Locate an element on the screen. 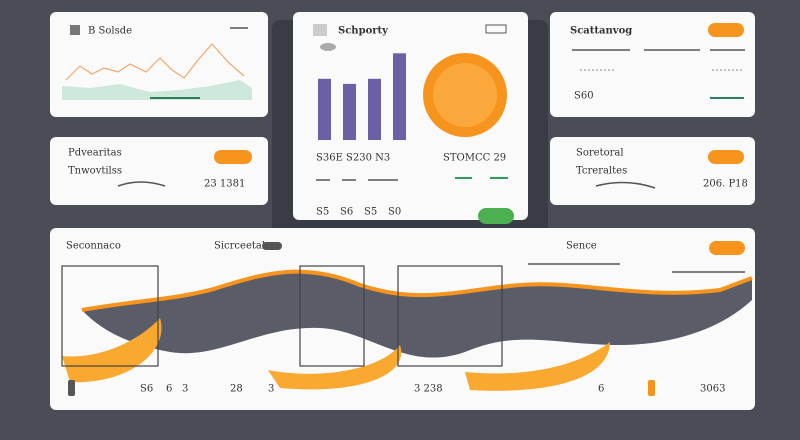  card-title: B Solsde is located at coordinates (110, 31).